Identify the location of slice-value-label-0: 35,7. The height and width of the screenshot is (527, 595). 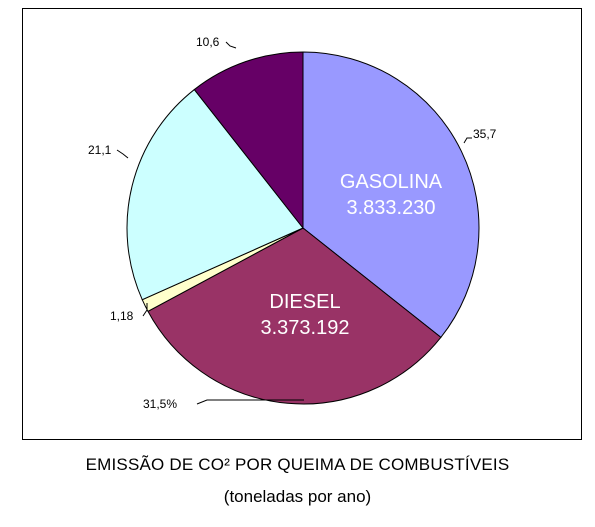
(485, 134).